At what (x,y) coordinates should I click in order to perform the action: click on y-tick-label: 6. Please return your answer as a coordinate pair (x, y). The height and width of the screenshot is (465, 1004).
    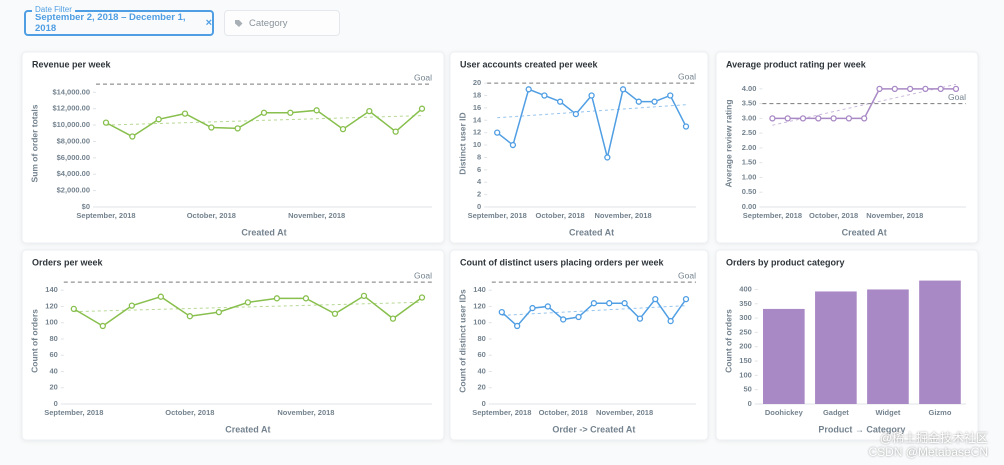
    Looking at the image, I should click on (479, 169).